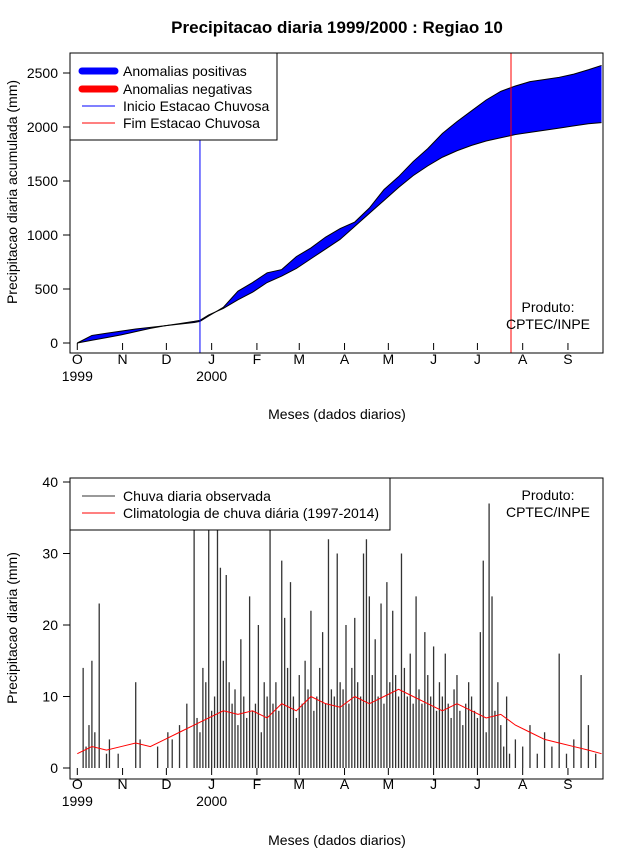 The image size is (640, 850). I want to click on top-y-axis-label: Precipitacao diaria acumulada (mm), so click(12, 192).